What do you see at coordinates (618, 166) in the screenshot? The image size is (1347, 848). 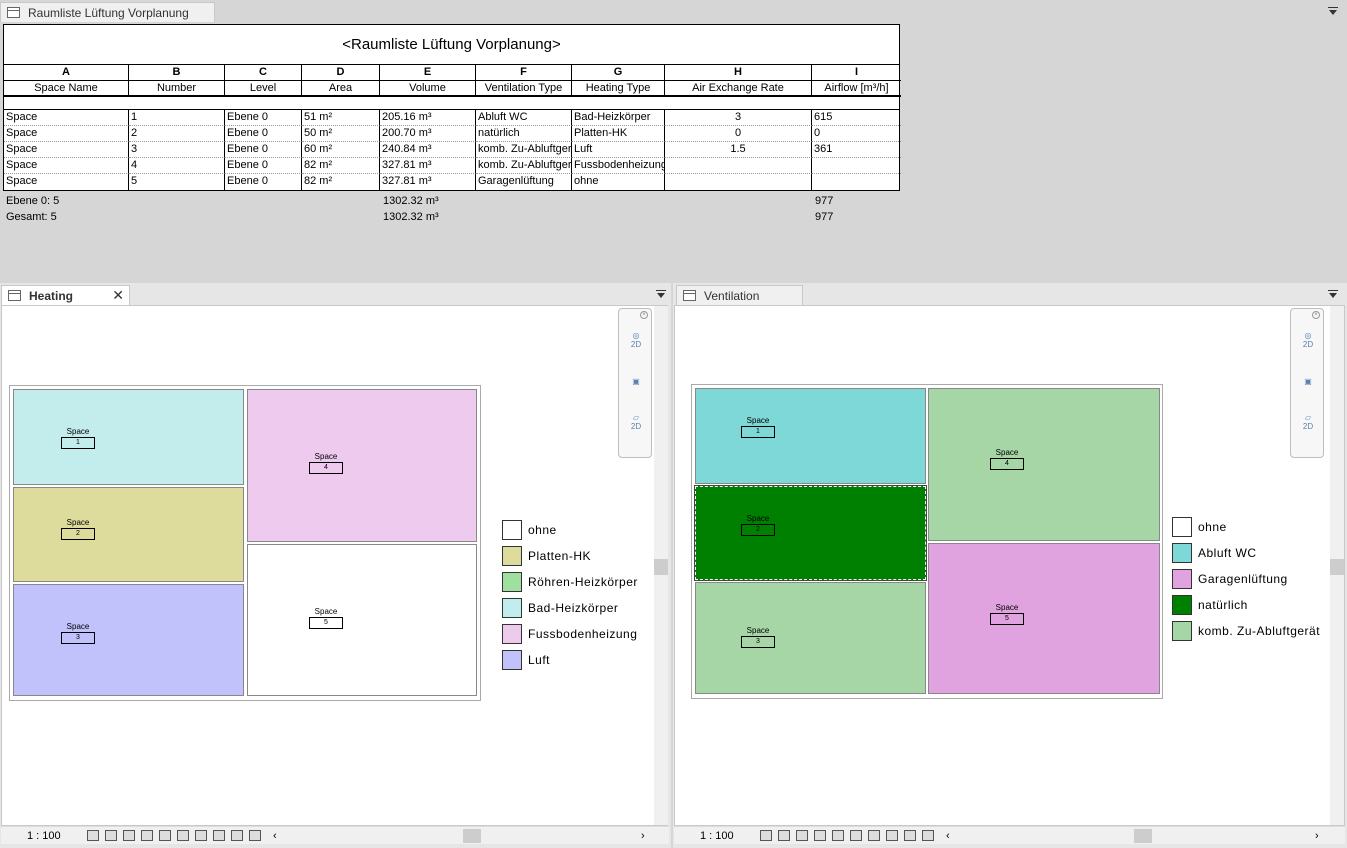 I see `table-cell: Fussbodenheizung` at bounding box center [618, 166].